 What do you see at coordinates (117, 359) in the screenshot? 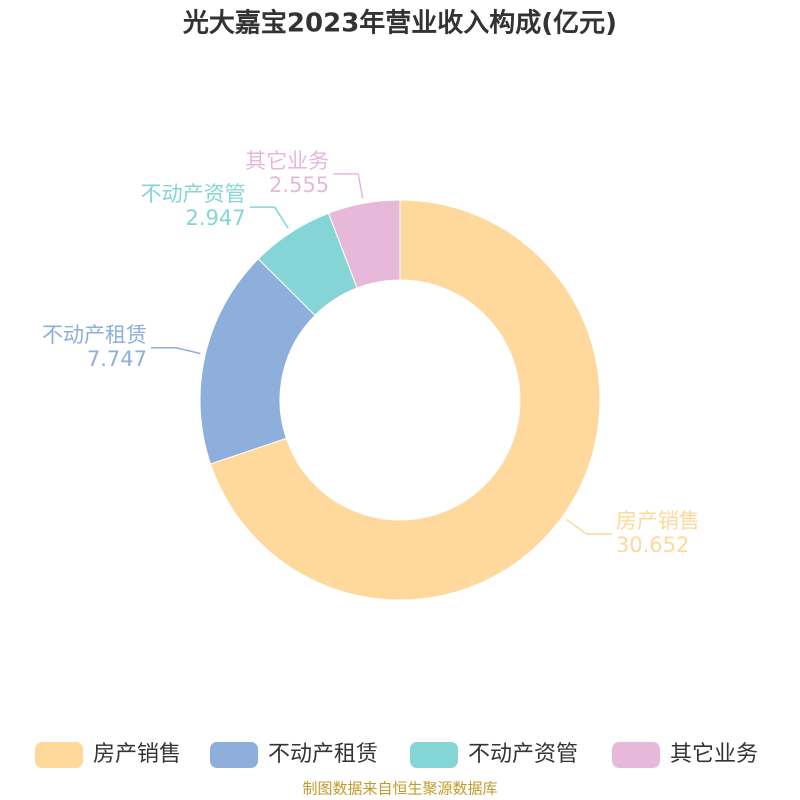
I see `value-label: 7.747` at bounding box center [117, 359].